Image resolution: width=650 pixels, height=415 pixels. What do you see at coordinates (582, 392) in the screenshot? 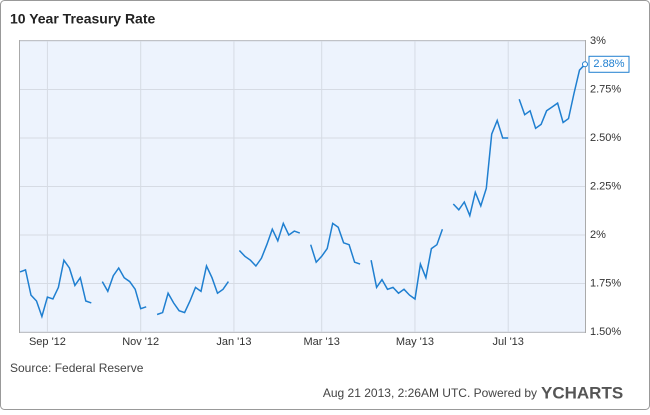
I see `brand: YCHARTS` at bounding box center [582, 392].